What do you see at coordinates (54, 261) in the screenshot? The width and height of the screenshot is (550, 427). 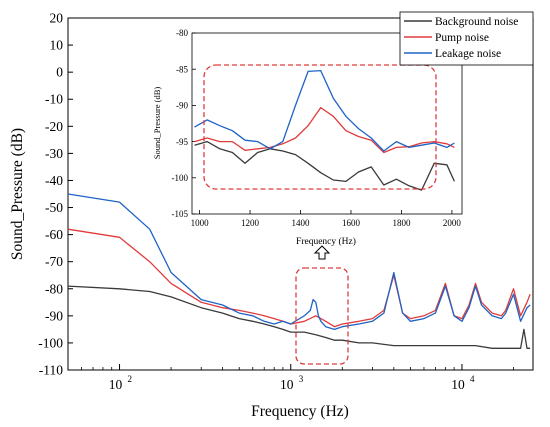 I see `y-tick-label: -70` at bounding box center [54, 261].